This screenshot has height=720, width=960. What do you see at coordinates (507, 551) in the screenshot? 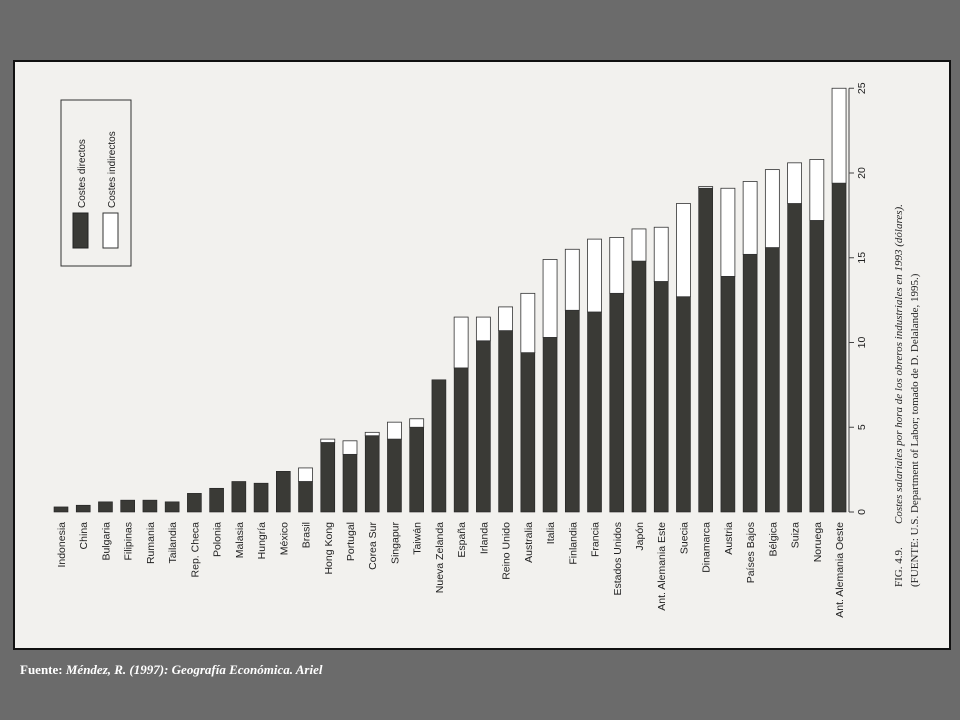
I see `category-label-reino-unido: Reino Unido` at bounding box center [507, 551].